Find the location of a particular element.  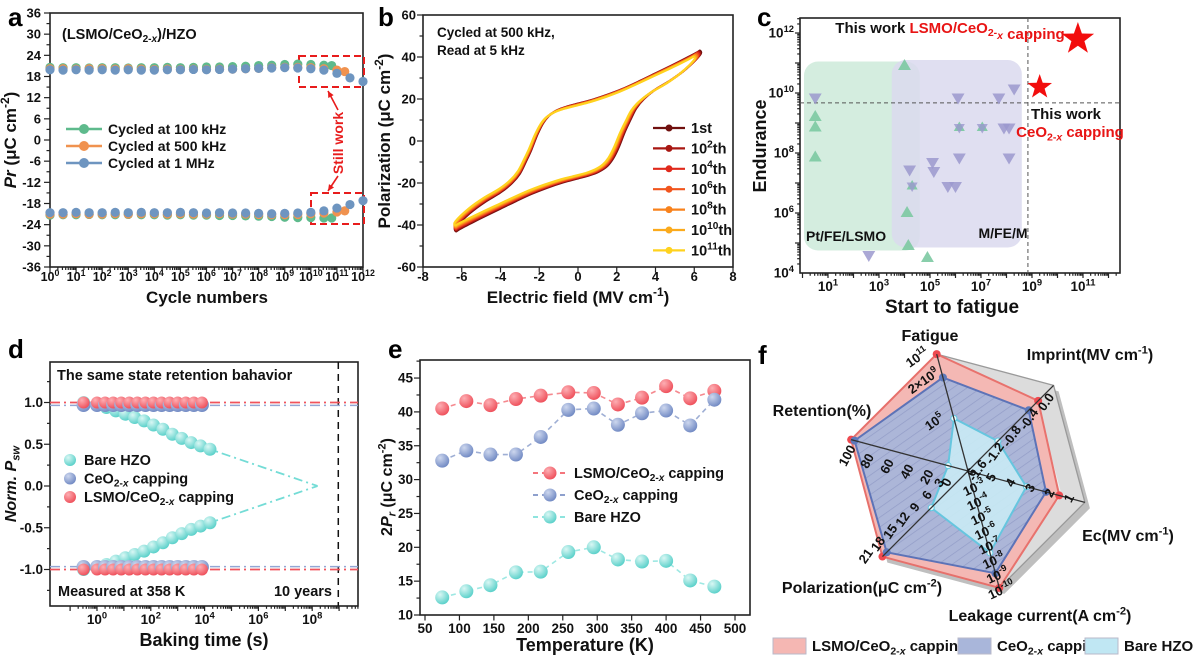

svg-text: Baking time (s) is located at coordinates (203, 640).